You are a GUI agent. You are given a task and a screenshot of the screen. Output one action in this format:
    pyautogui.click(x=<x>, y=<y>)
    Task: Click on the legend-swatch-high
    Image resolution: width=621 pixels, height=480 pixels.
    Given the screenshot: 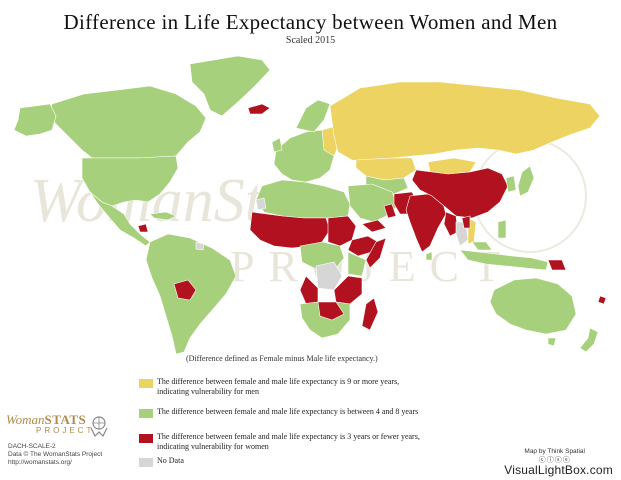 What is the action you would take?
    pyautogui.click(x=146, y=383)
    